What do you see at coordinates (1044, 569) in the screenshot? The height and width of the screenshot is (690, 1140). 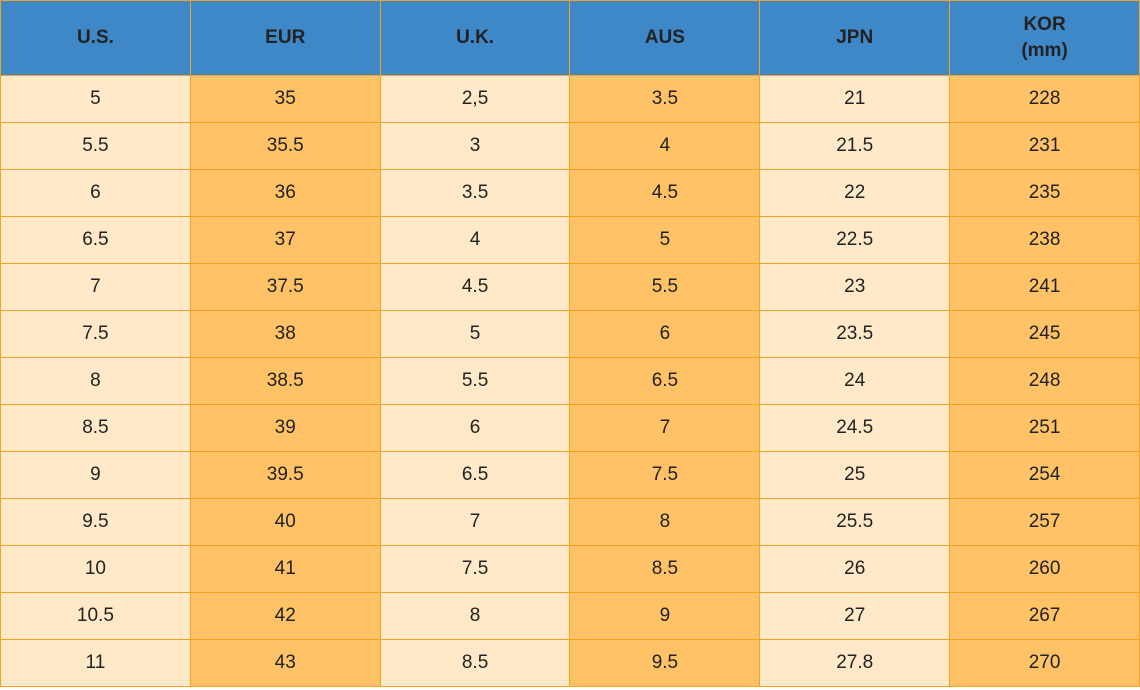 I see `table-cell: 260` at bounding box center [1044, 569].